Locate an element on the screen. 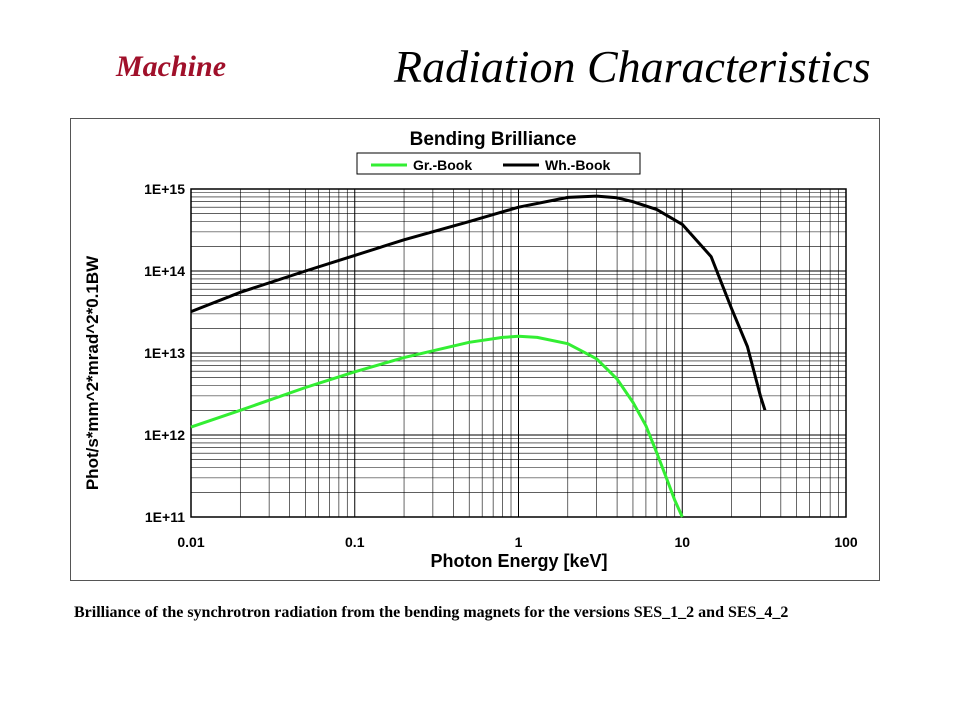 The width and height of the screenshot is (960, 720). slide-title: Radiation Characteristics is located at coordinates (632, 66).